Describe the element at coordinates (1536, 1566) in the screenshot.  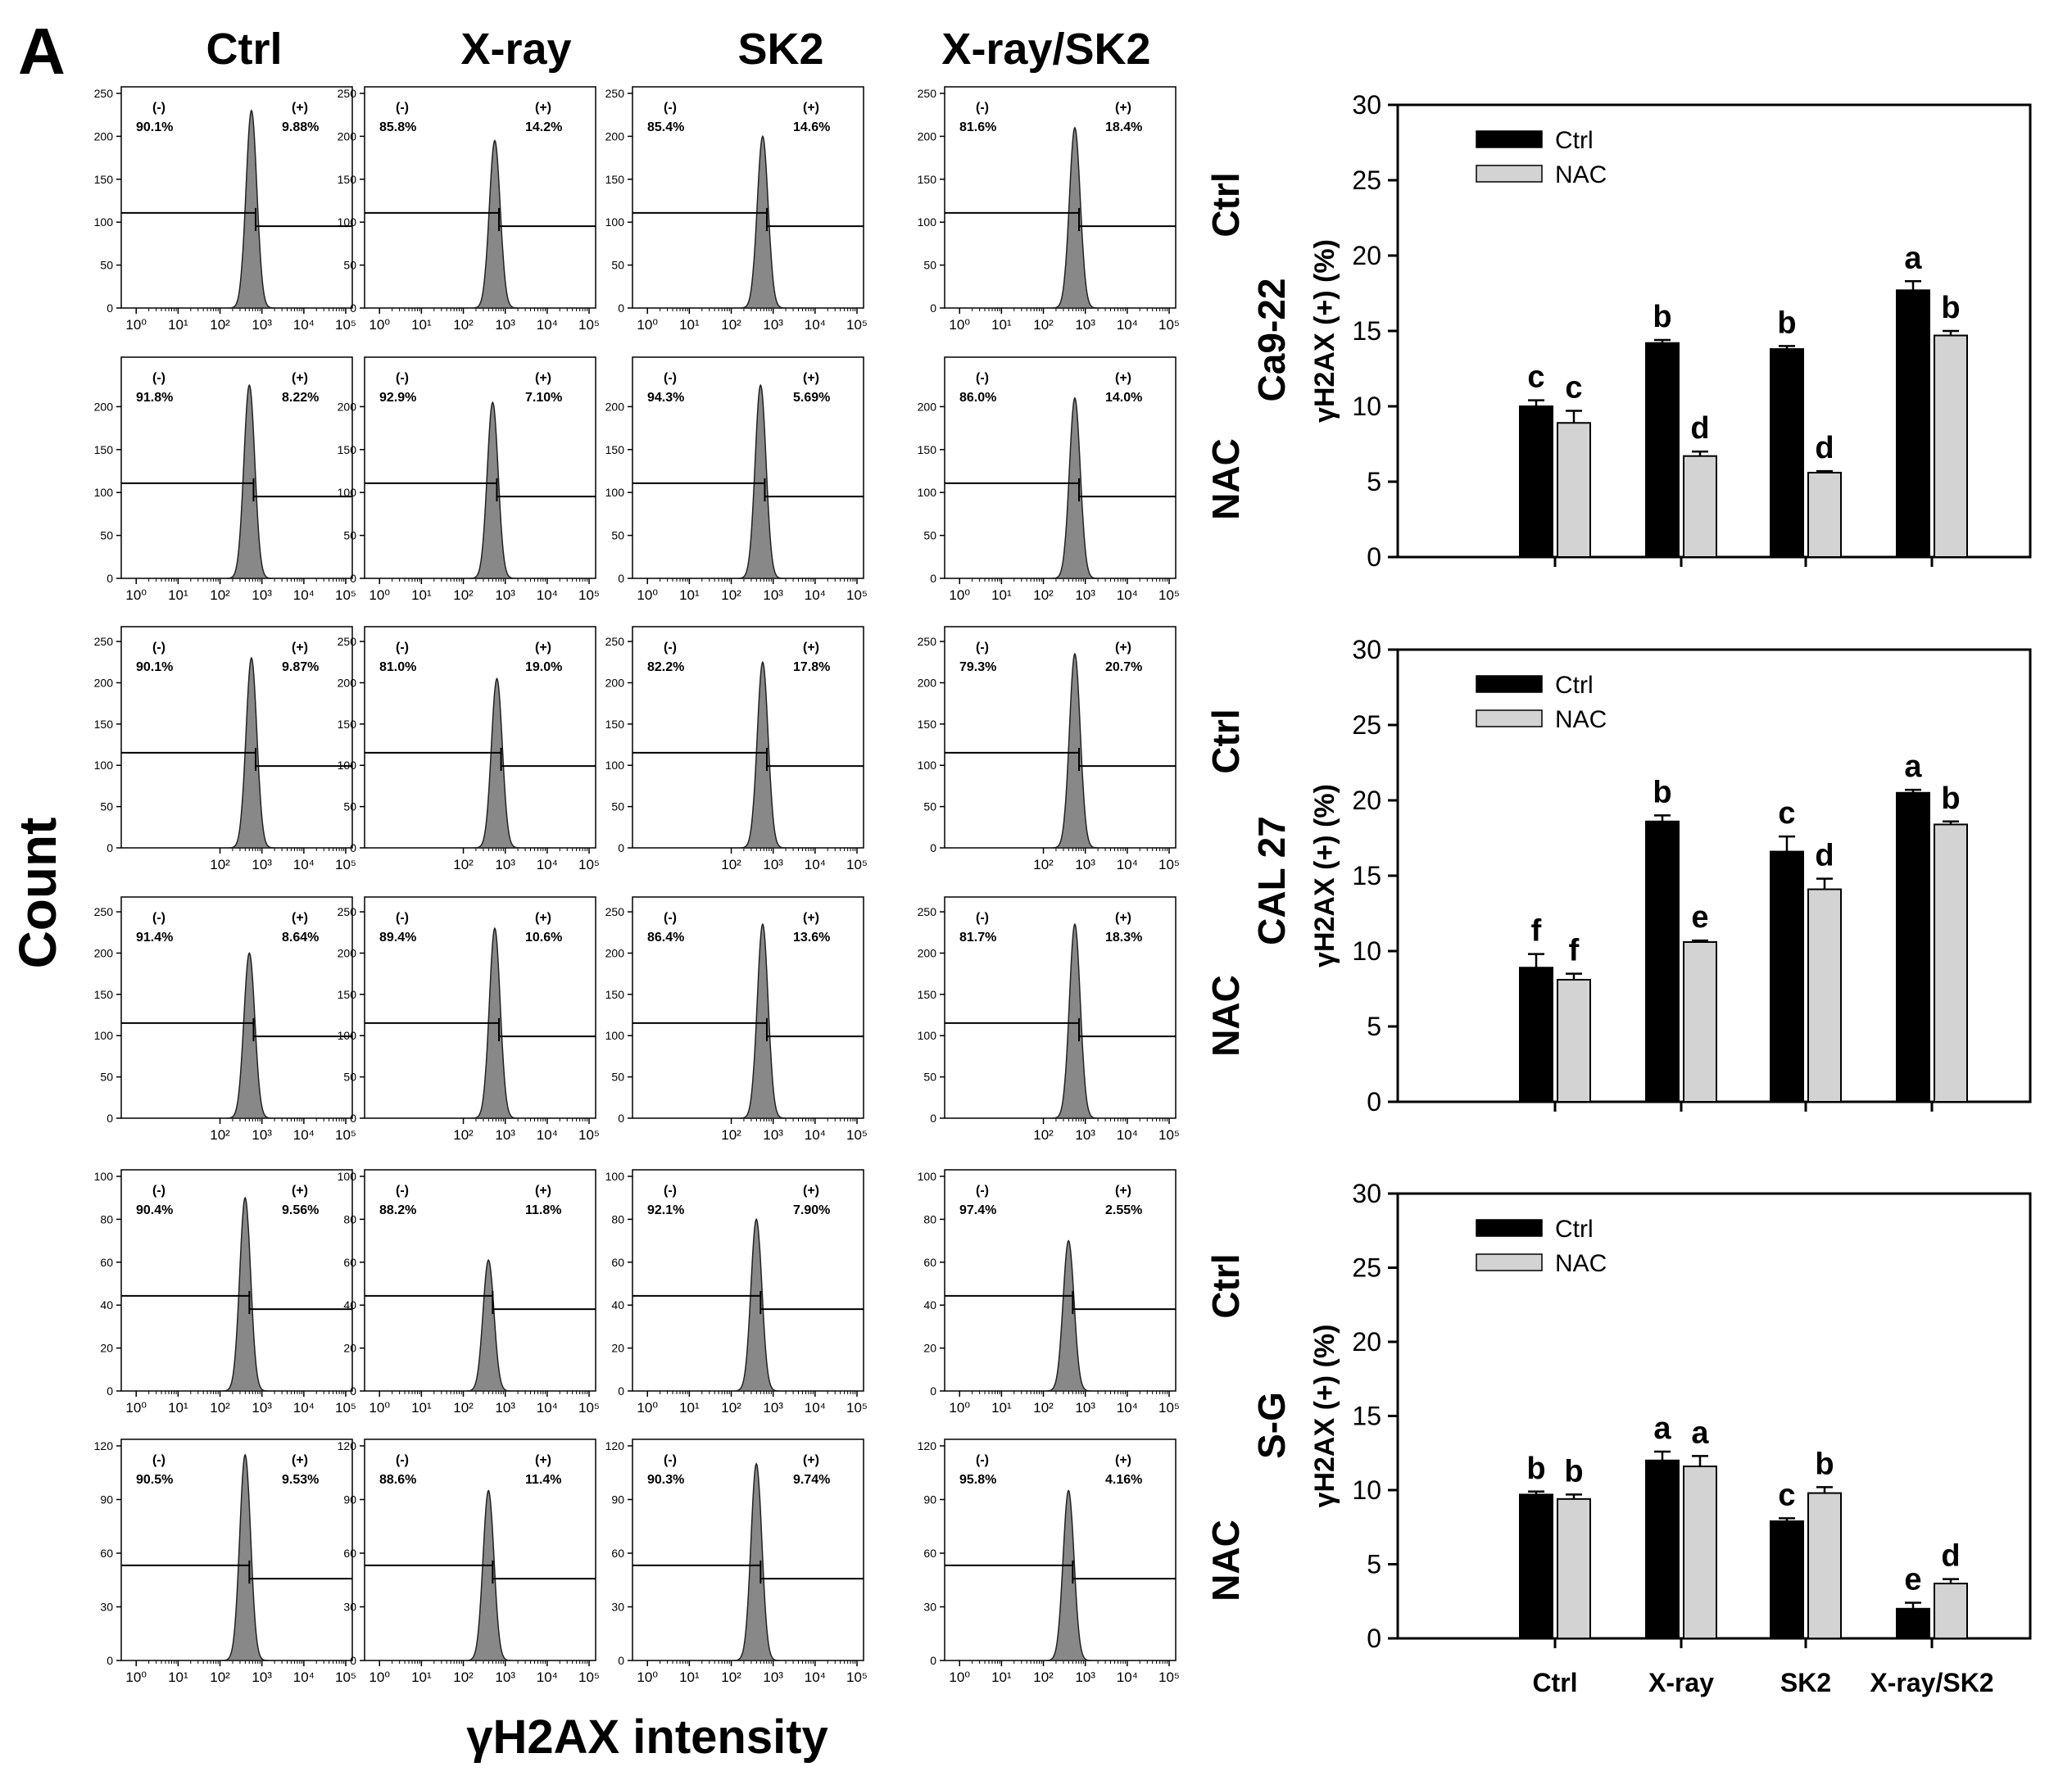
I see `bar-ctrl` at that location.